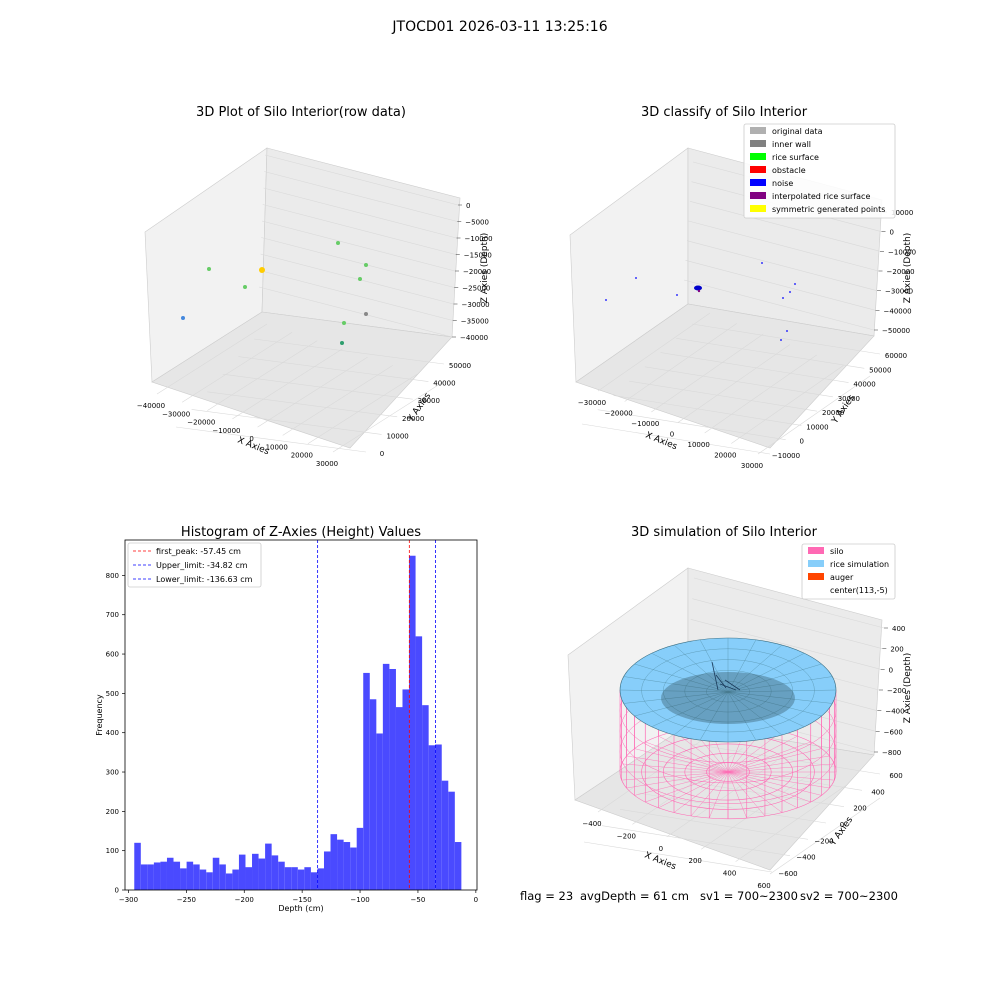 Image resolution: width=1000 pixels, height=1000 pixels. I want to click on p1-x-tick-label: 30000, so click(327, 464).